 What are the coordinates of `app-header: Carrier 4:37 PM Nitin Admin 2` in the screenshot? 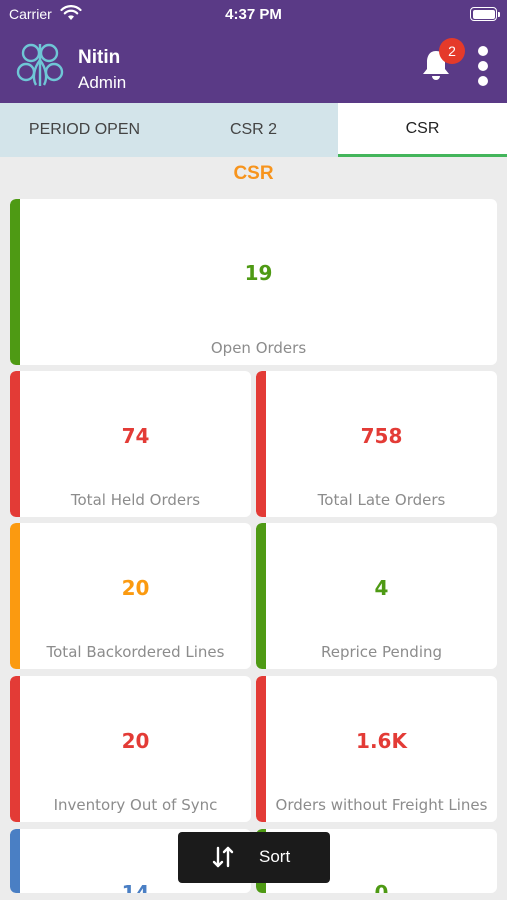 It's located at (253, 51).